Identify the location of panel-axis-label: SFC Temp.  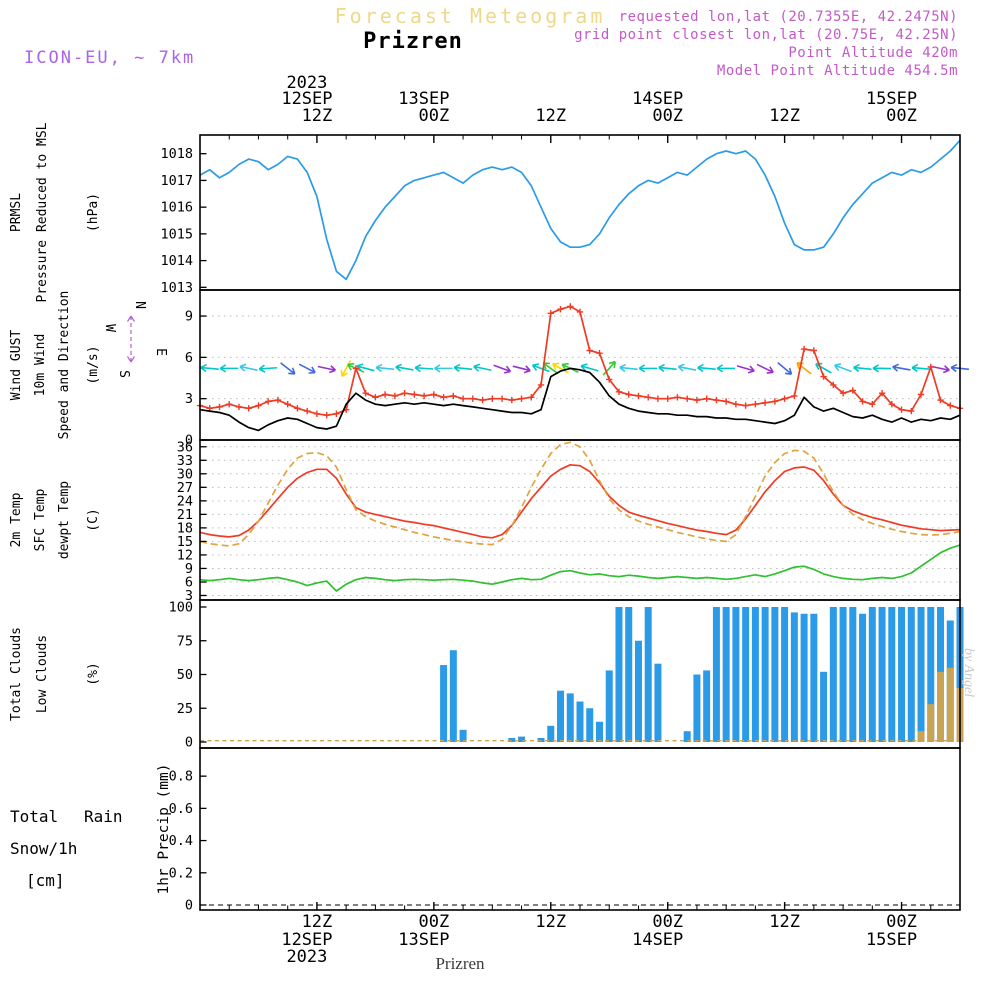
(40, 520).